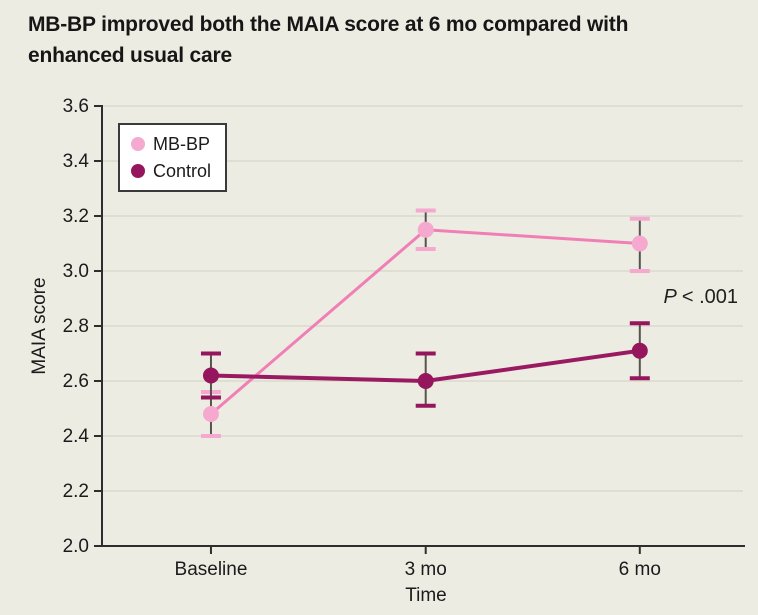 The height and width of the screenshot is (615, 758). I want to click on x-tick-label: 6 mo, so click(640, 569).